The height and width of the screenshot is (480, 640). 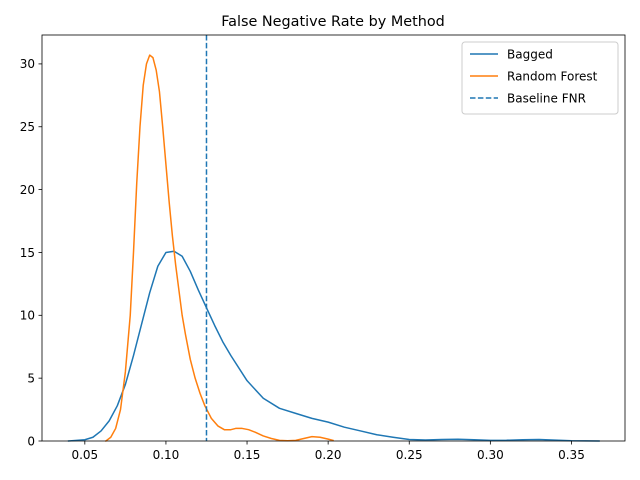 I want to click on y-tick-label: 25, so click(x=27, y=127).